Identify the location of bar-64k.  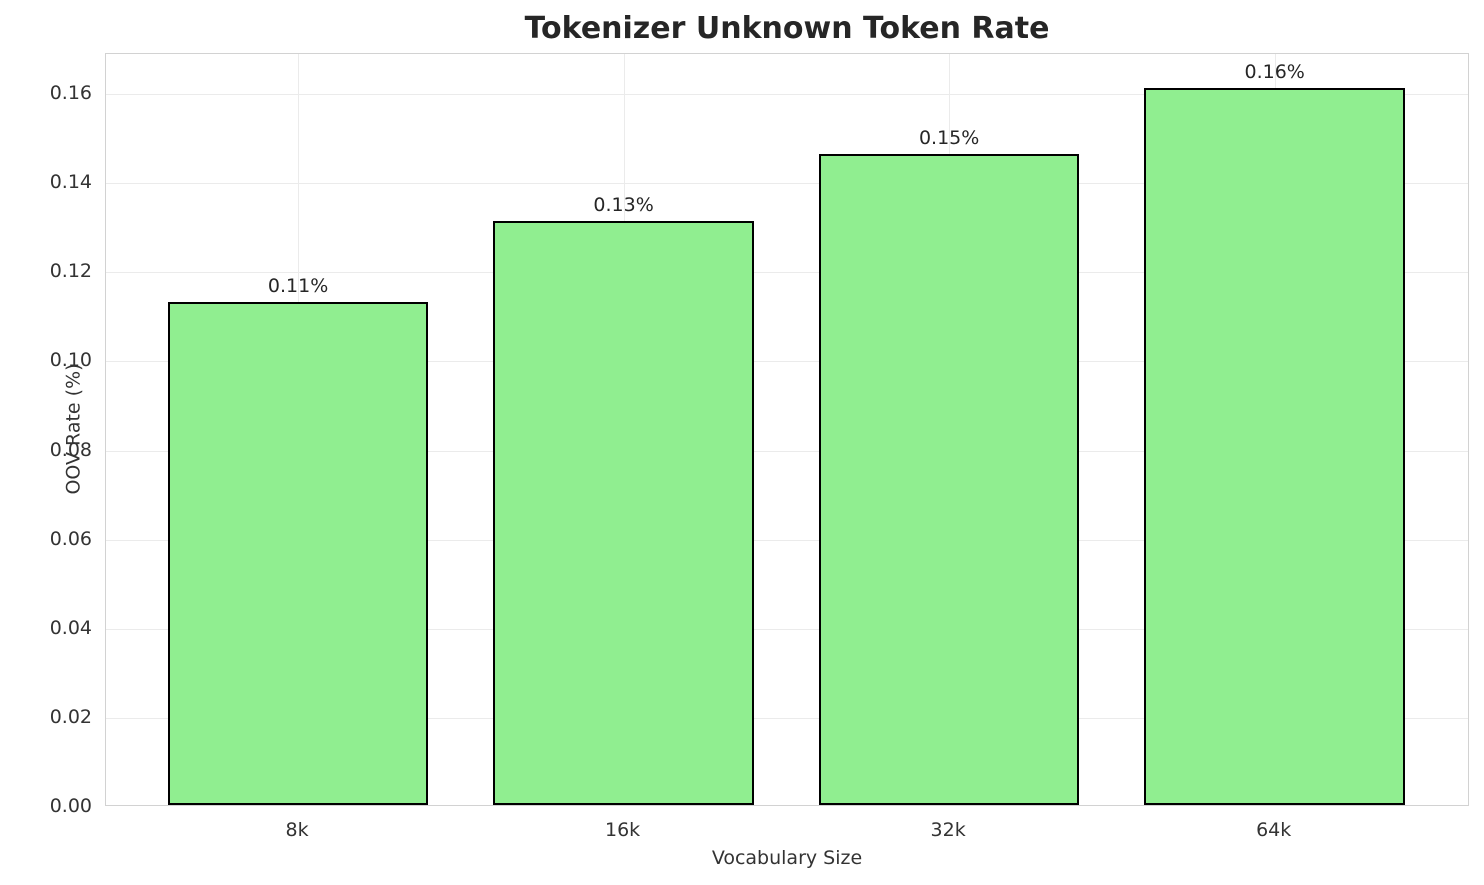
(1274, 446).